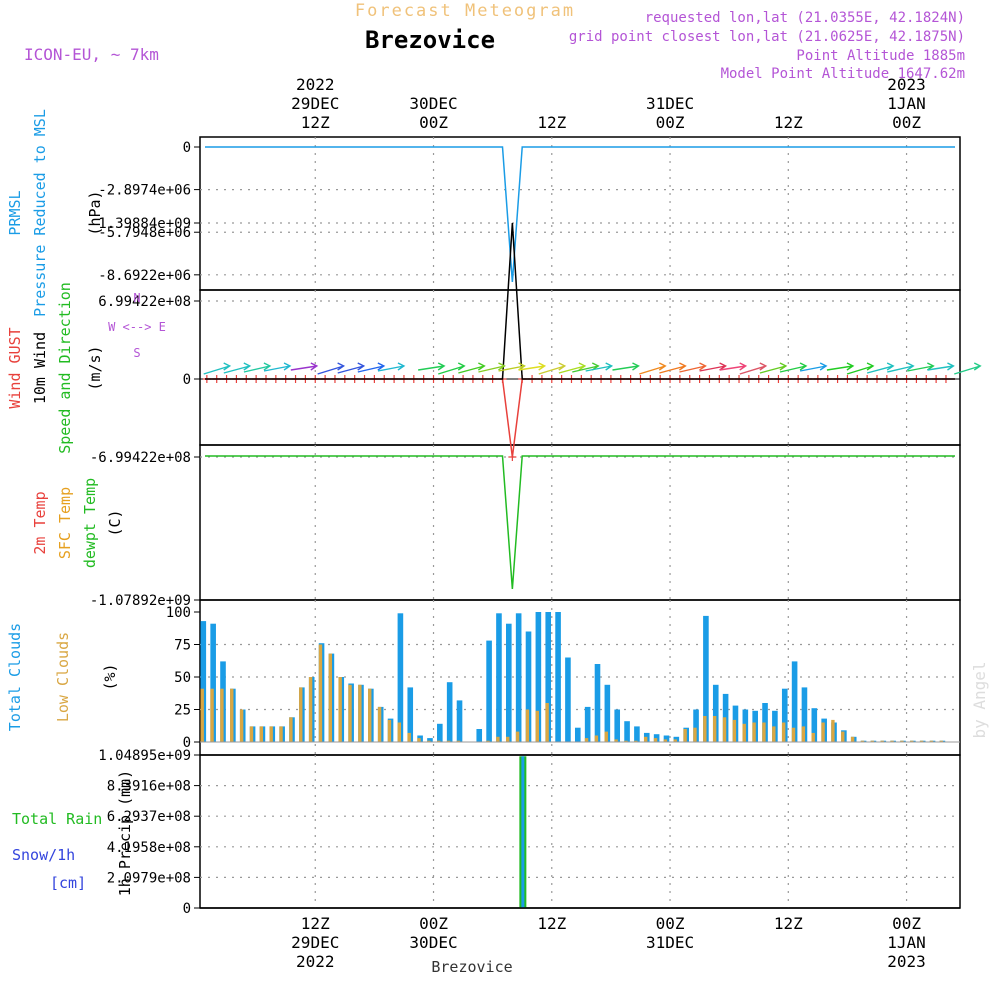 The image size is (1000, 1004). I want to click on chart-title: Forecast Meteogram, so click(465, 11).